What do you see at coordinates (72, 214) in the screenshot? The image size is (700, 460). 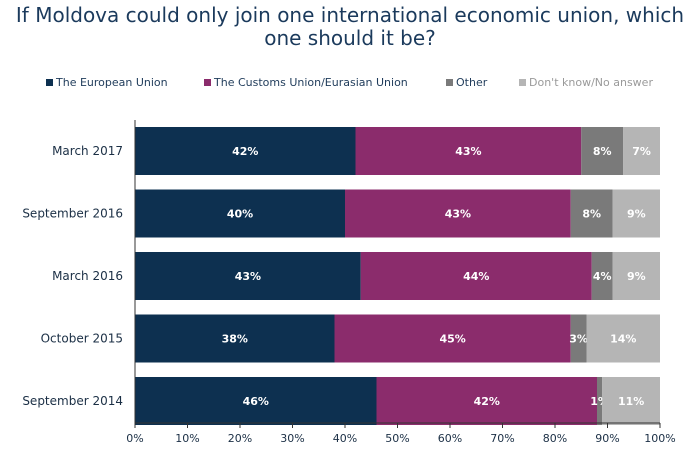 I see `category-label: September 2016` at bounding box center [72, 214].